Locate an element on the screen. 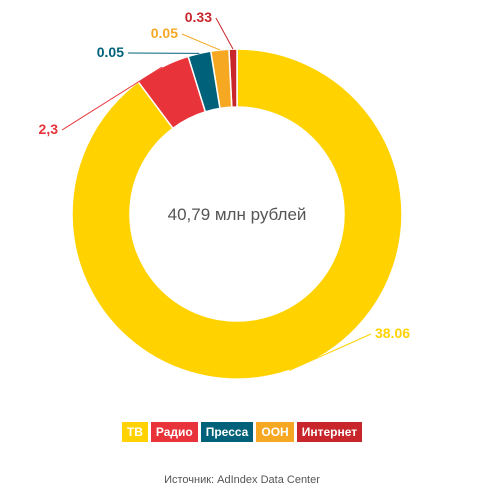 This screenshot has height=490, width=484. legend-item-0: ТВ is located at coordinates (134, 432).